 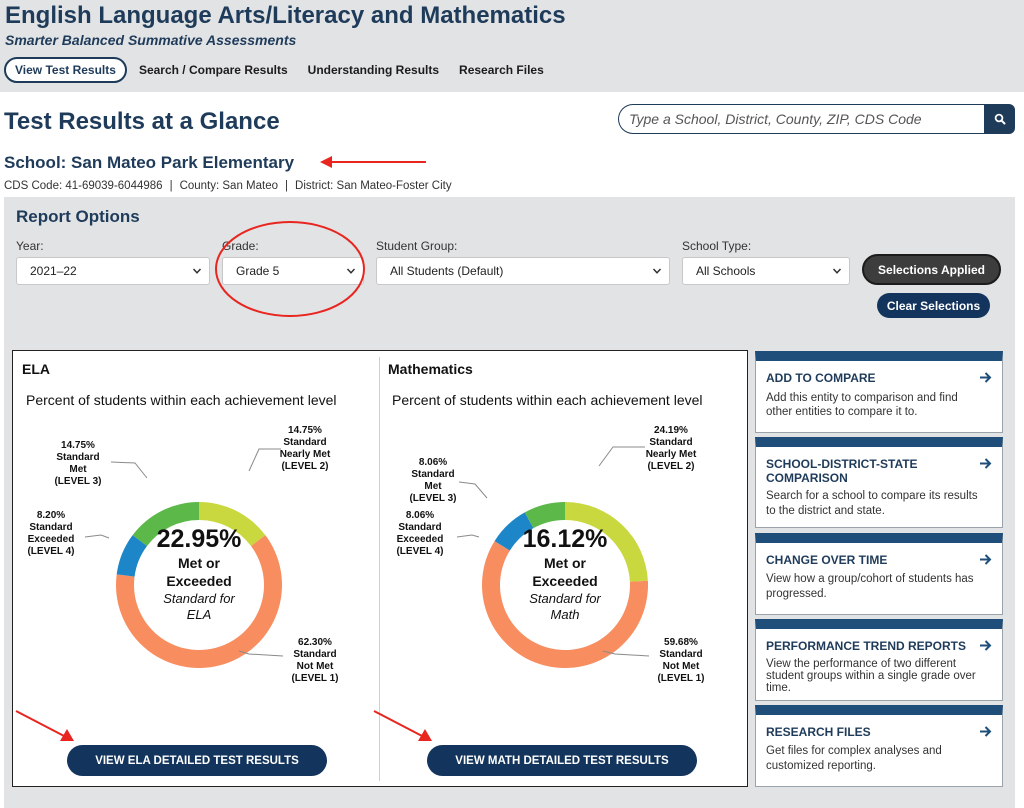 I want to click on report-options-title: Report Options, so click(x=78, y=216).